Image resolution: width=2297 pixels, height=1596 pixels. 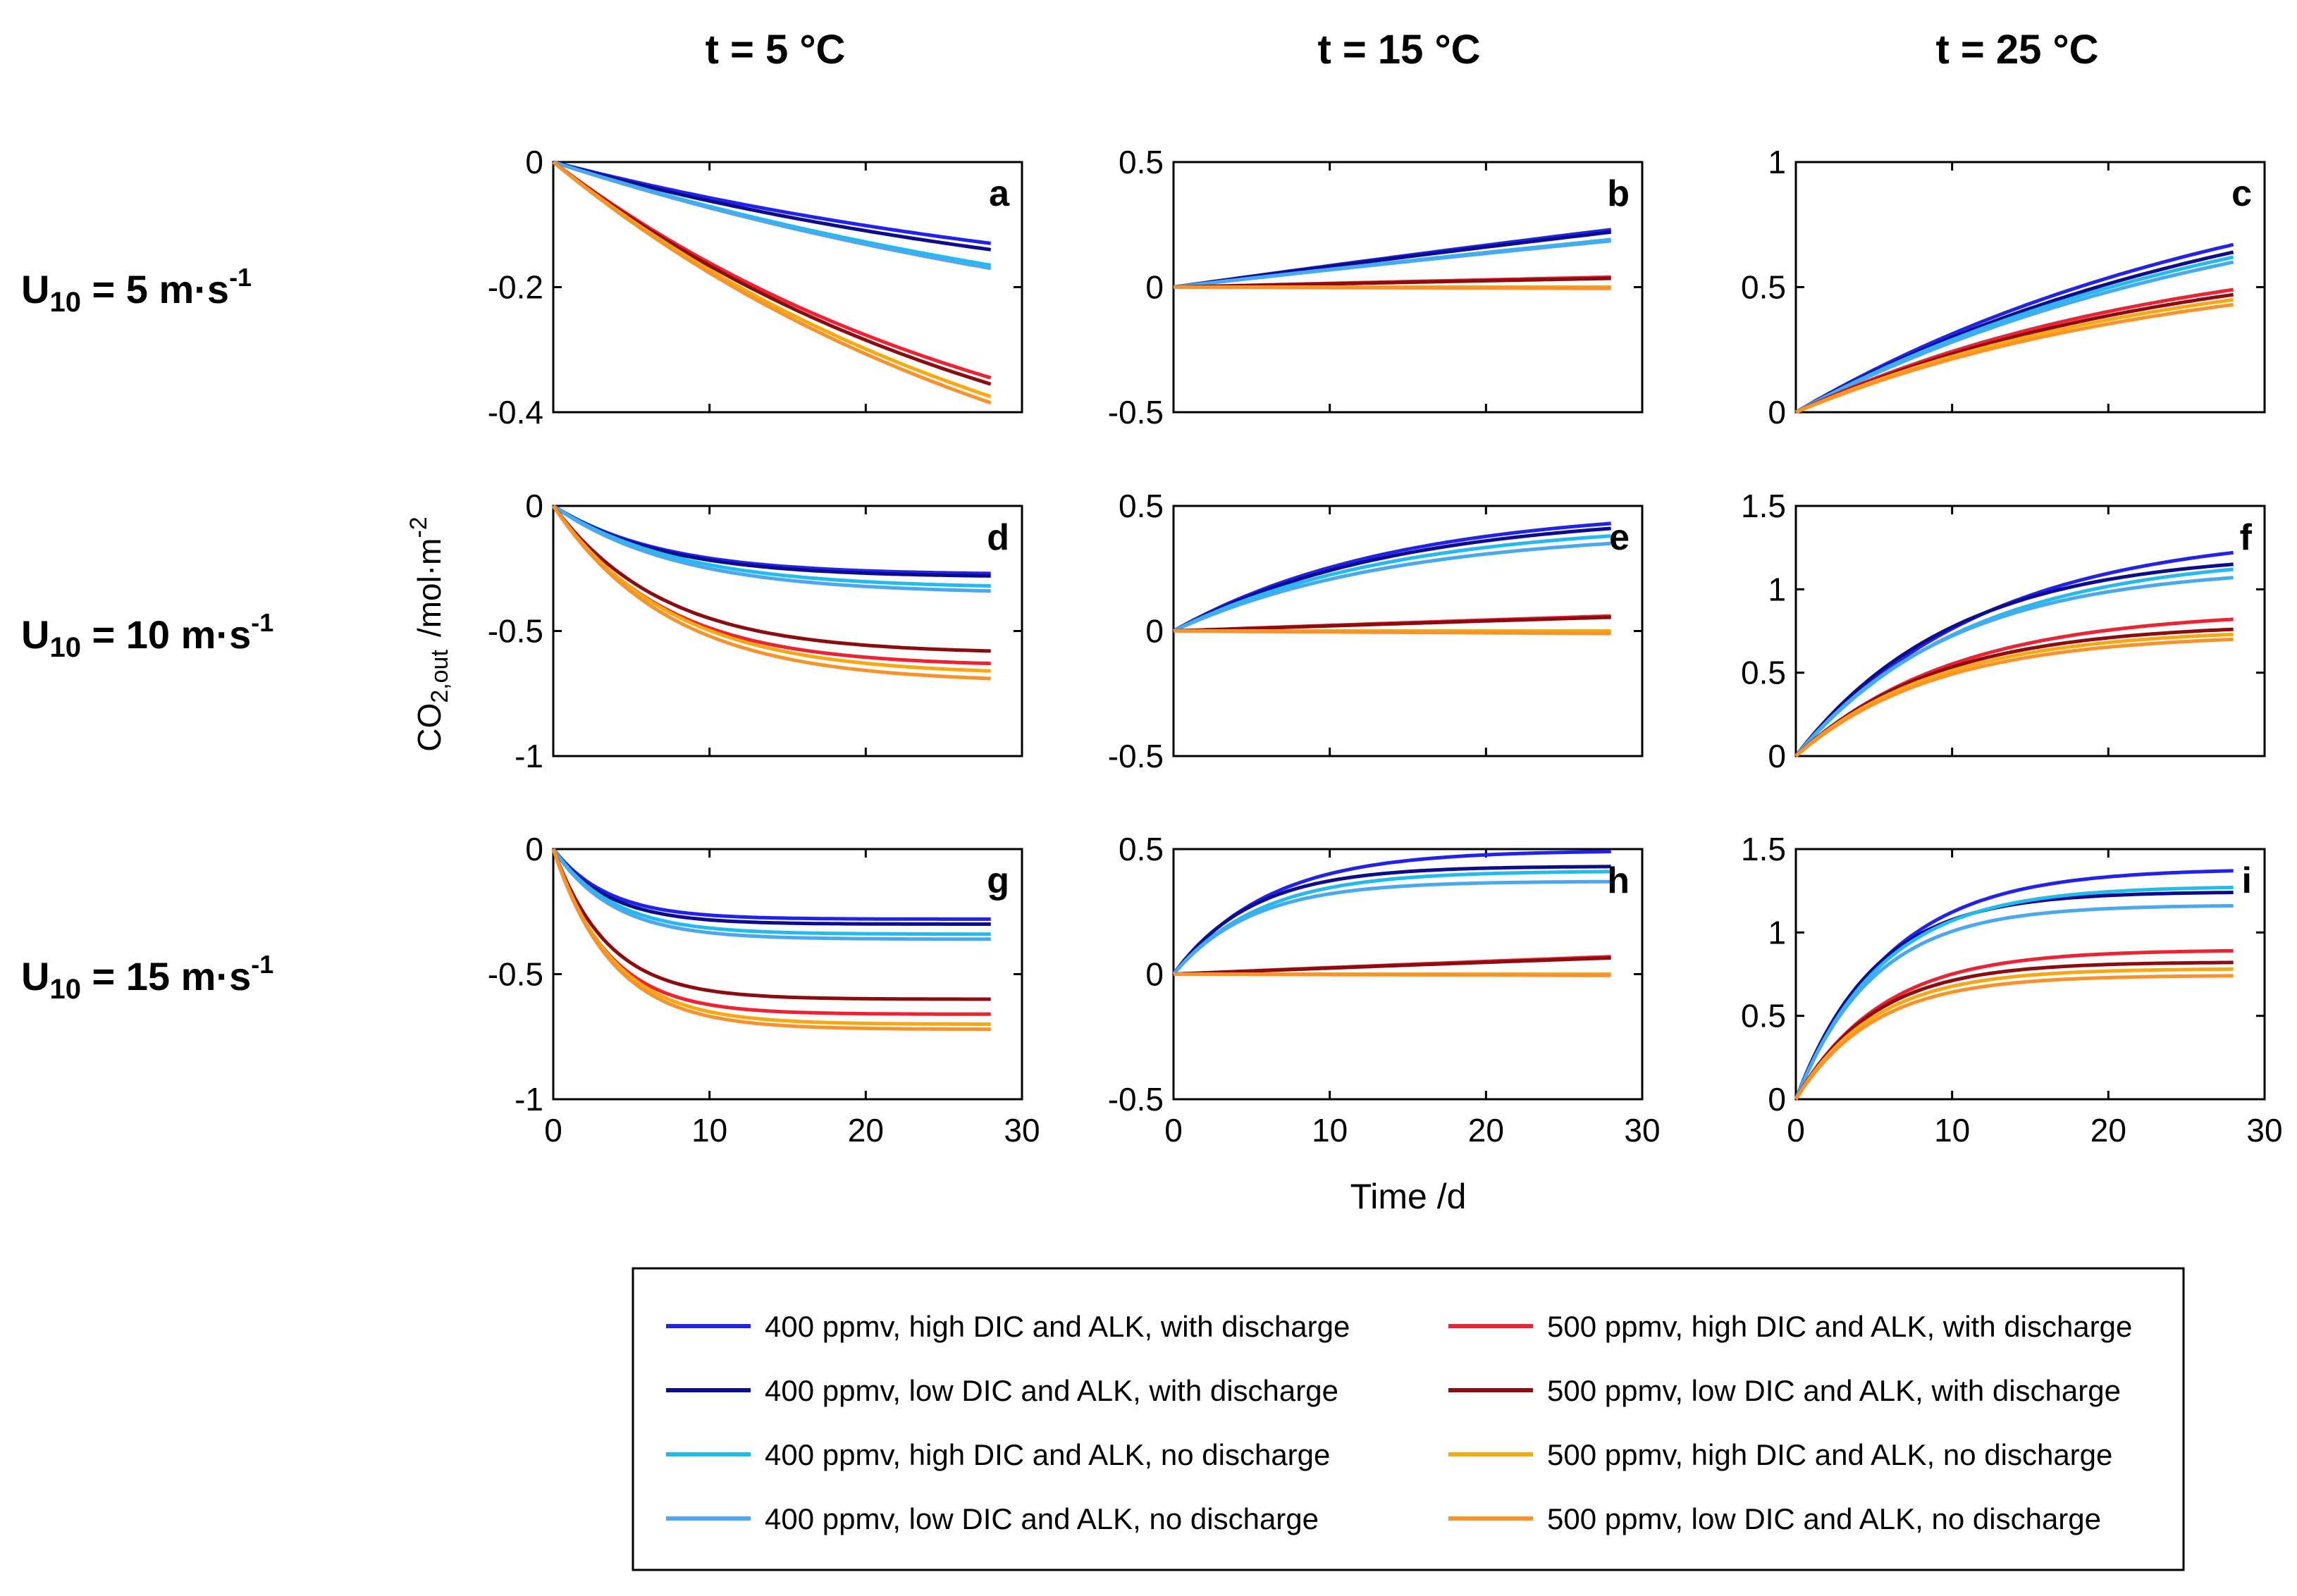 I want to click on y-tick-label: -0.2, so click(x=515, y=287).